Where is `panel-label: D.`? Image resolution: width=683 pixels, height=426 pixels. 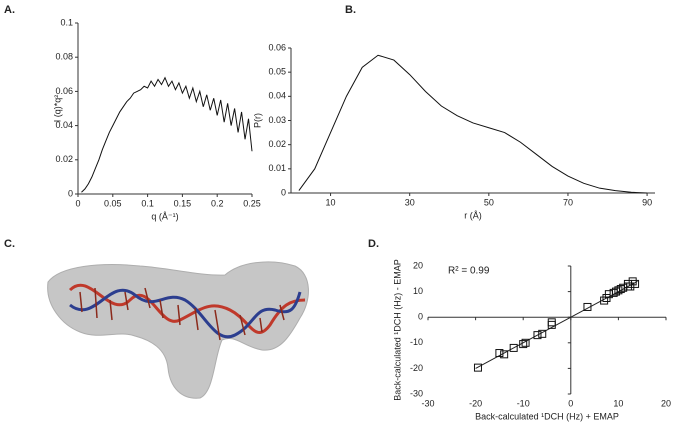 panel-label: D. is located at coordinates (373, 244).